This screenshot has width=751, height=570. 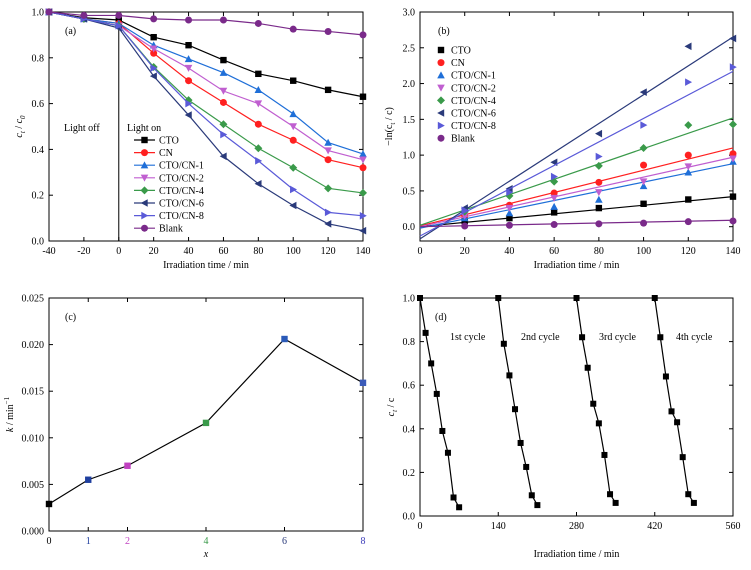 What do you see at coordinates (409, 120) in the screenshot?
I see `panel-b-ytick-label: 1.5` at bounding box center [409, 120].